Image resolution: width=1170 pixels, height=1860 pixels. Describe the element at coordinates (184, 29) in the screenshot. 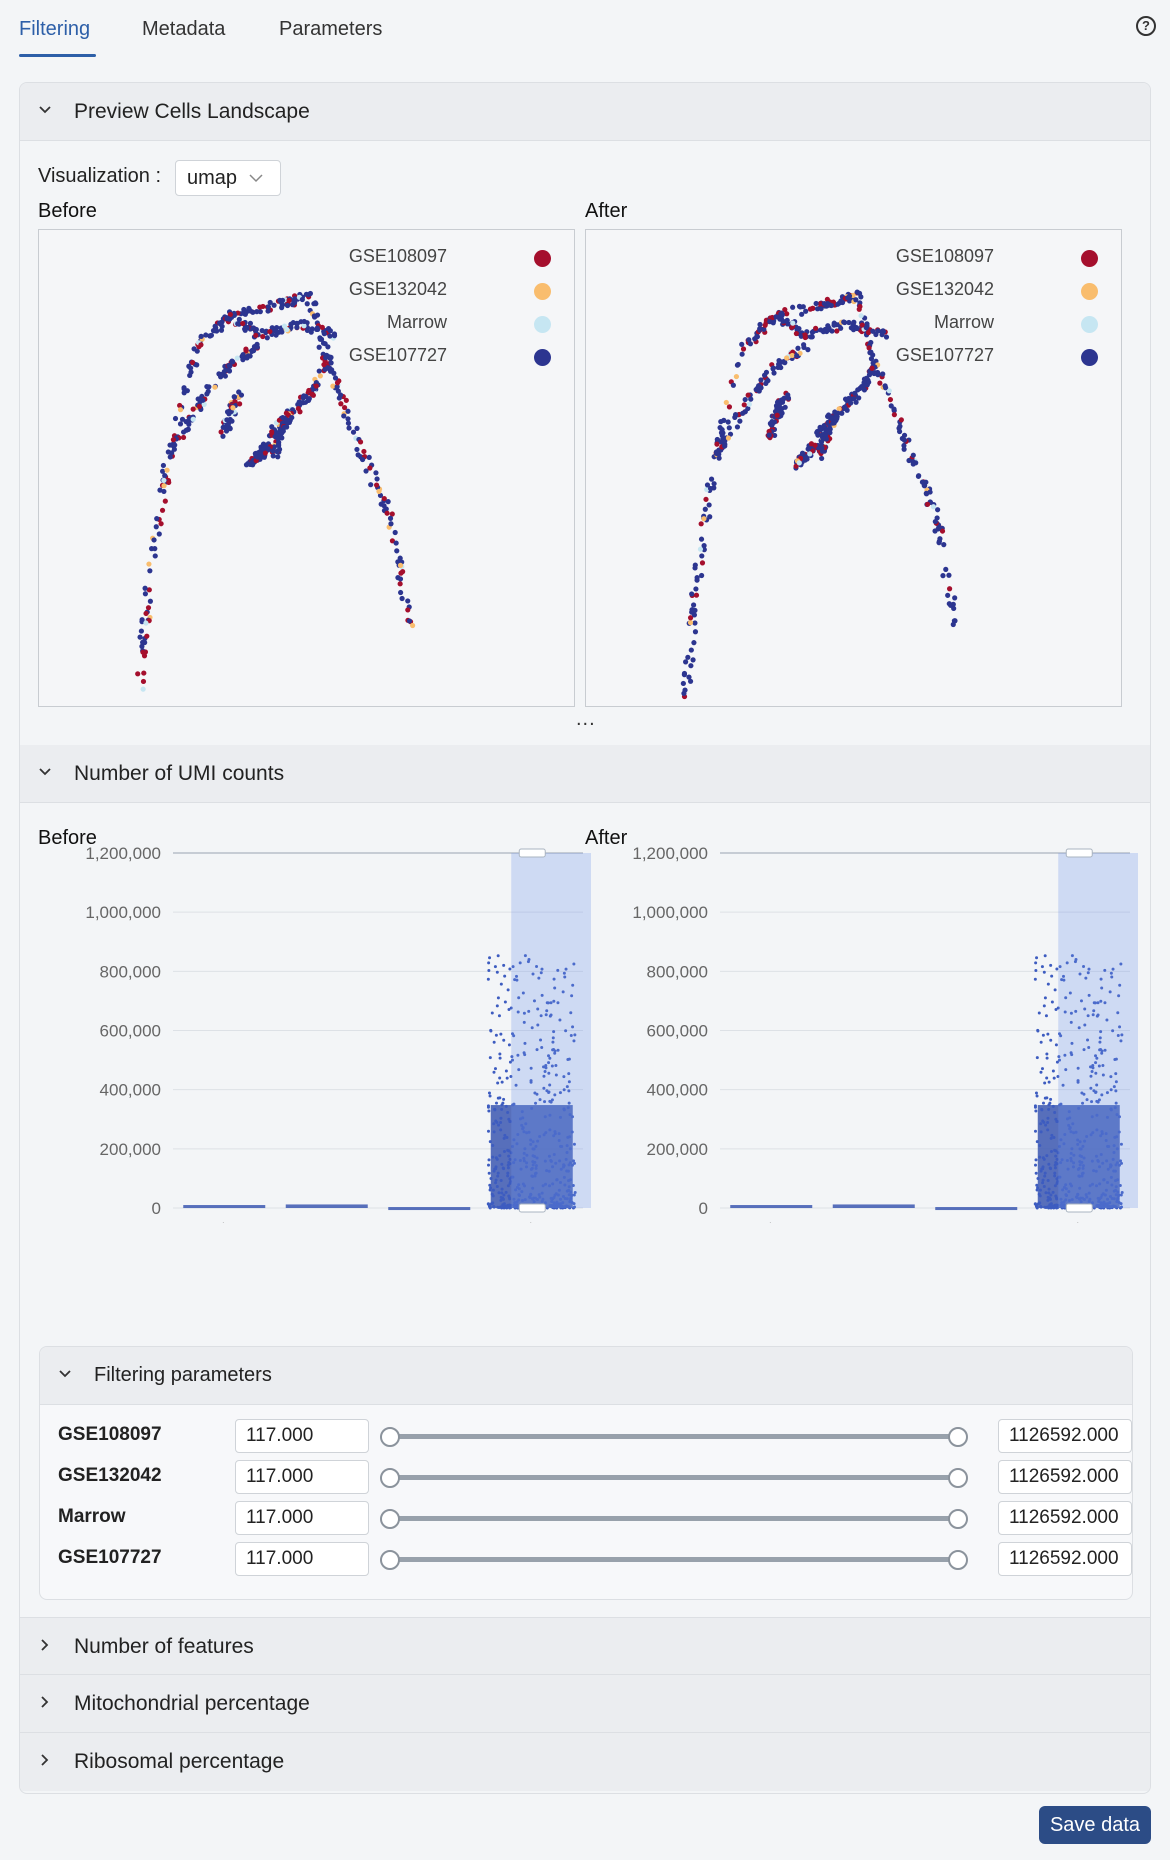

I see `tab-metadata: Metadata` at that location.